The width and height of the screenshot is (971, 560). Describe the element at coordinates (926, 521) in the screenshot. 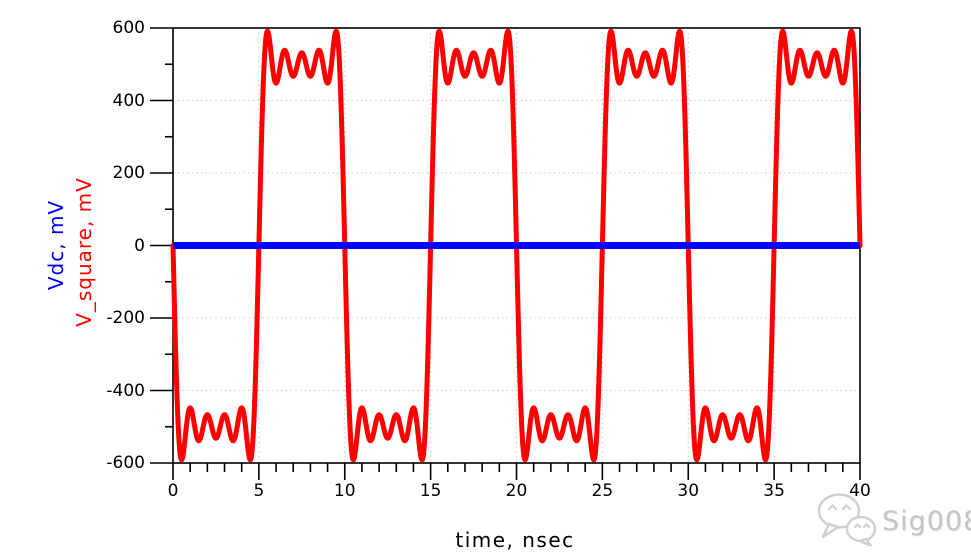

I see `watermark-text: Sig008` at that location.